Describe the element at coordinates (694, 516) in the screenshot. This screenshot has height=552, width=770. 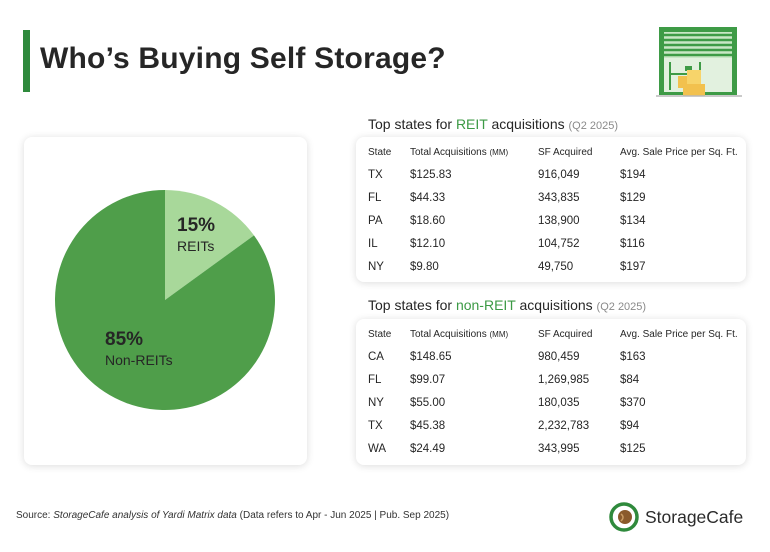
I see `logo-text: StorageCafe` at that location.